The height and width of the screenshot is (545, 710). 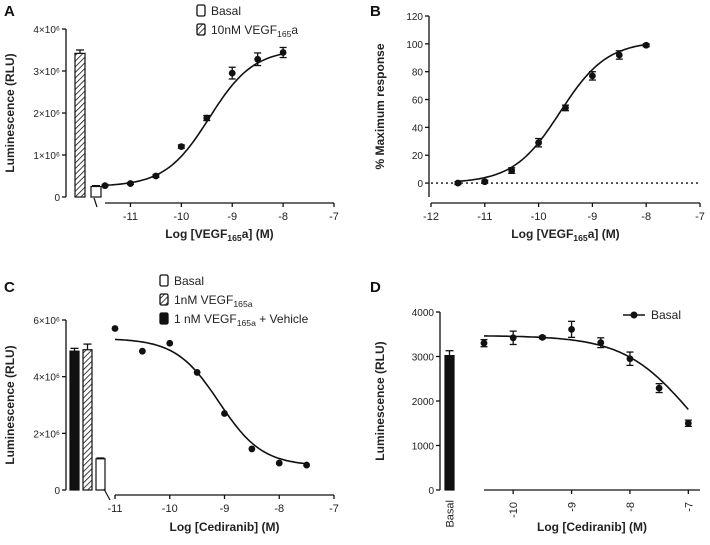 I want to click on y-tick-label: 2×10⁶, so click(x=46, y=114).